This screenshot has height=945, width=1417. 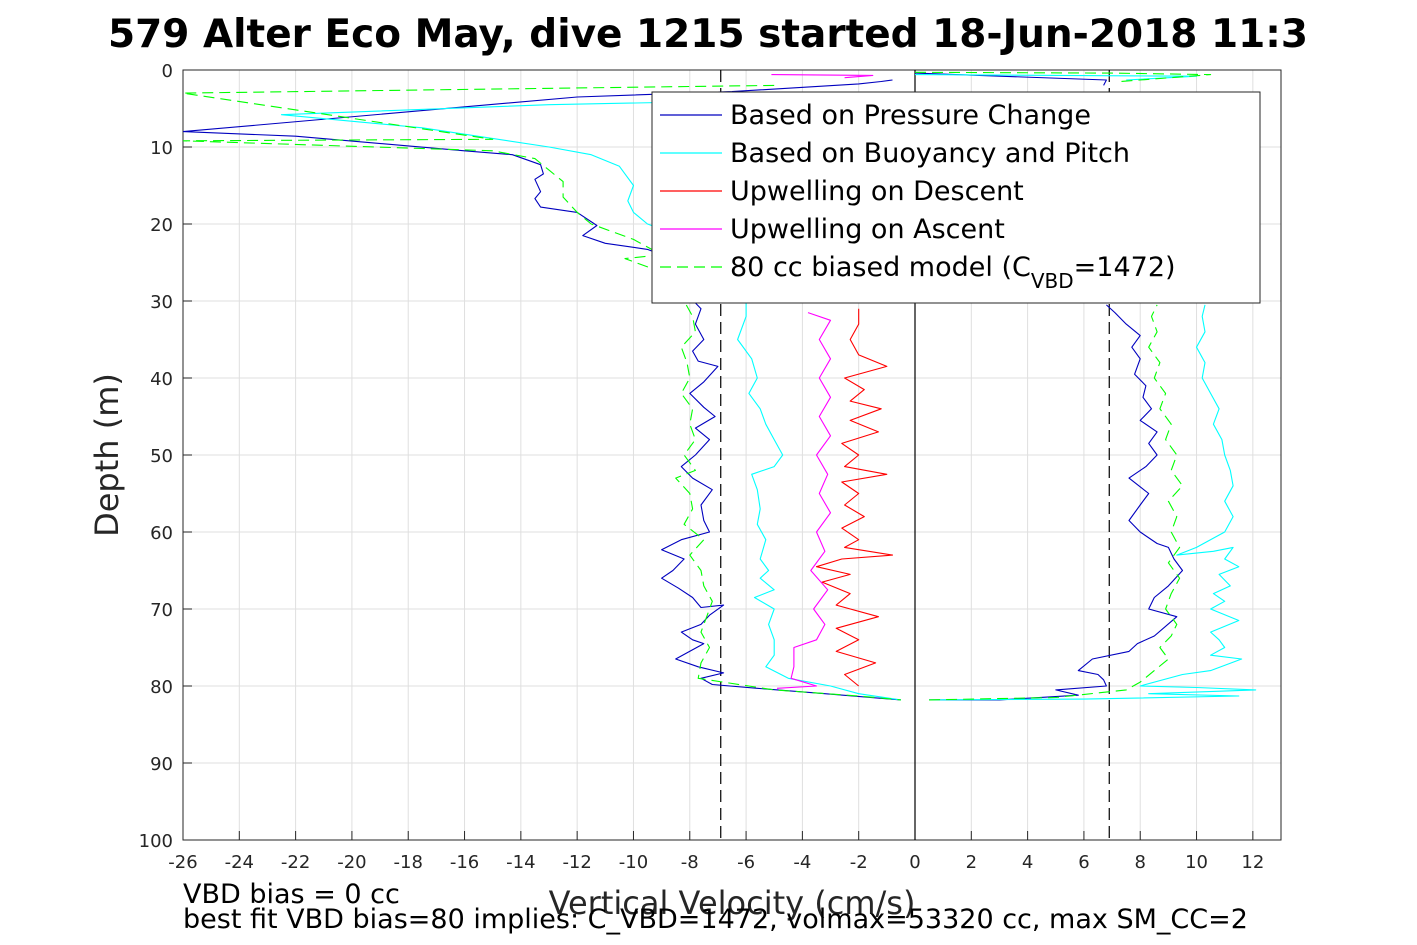 I want to click on x-tick-label: -26, so click(x=182, y=862).